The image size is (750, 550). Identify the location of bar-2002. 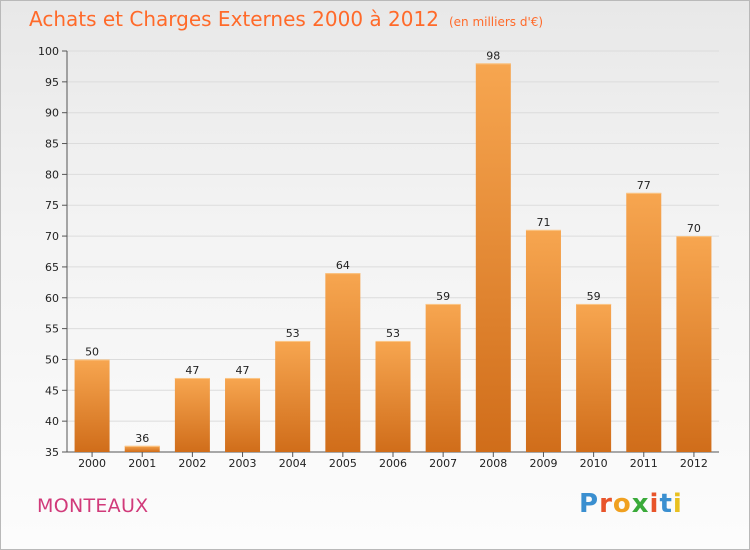
(192, 414).